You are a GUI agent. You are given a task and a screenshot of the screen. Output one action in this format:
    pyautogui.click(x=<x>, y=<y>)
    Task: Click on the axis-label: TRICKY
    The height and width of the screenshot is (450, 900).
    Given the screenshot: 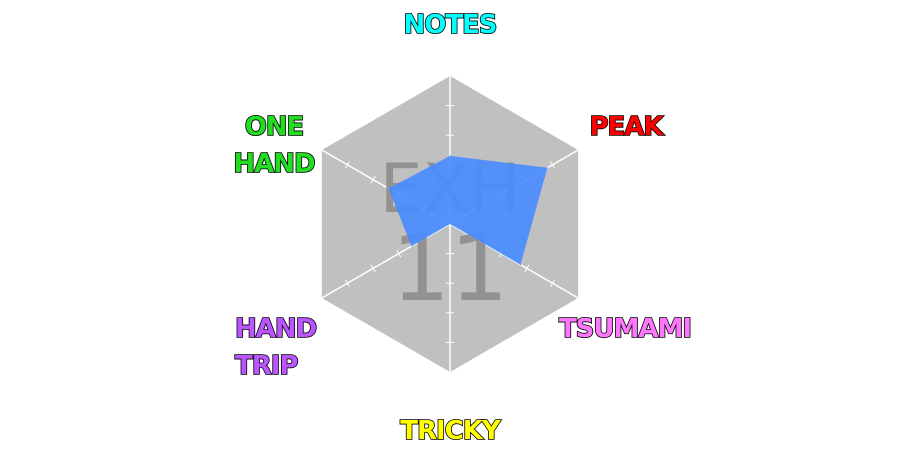 What is the action you would take?
    pyautogui.click(x=451, y=431)
    